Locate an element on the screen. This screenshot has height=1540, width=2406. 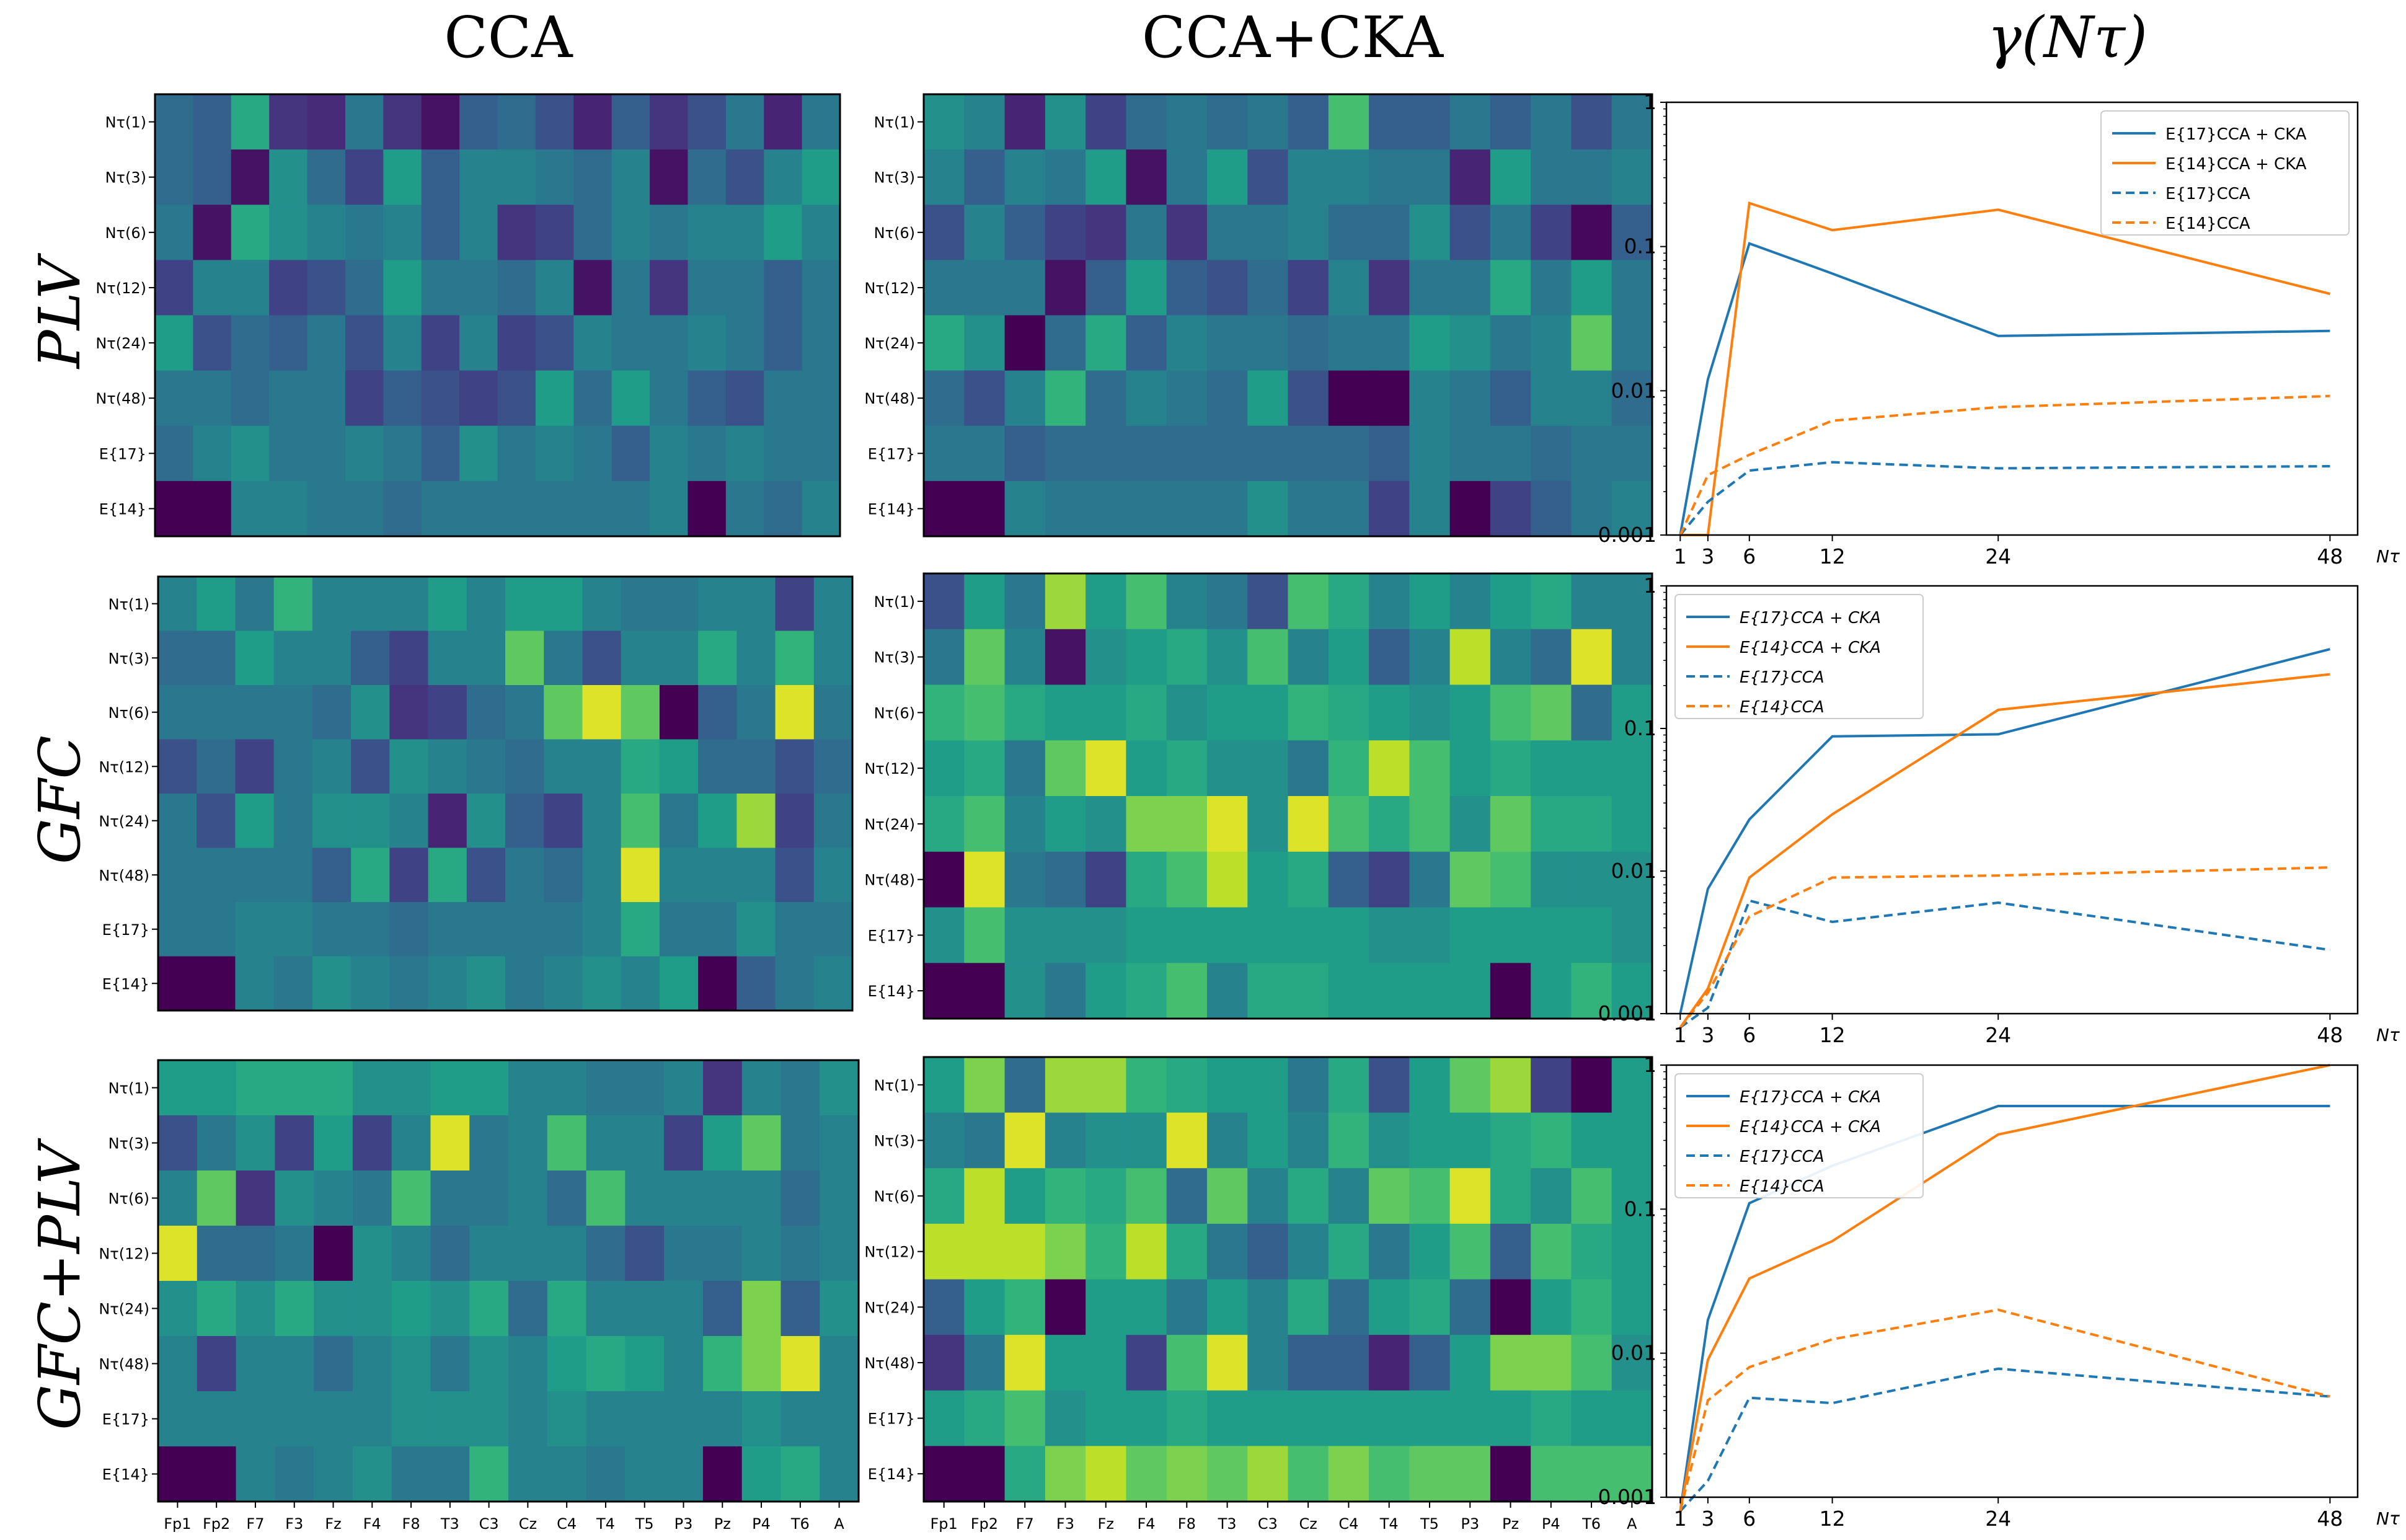
y-tick-label: Nτ(3) is located at coordinates (894, 178).